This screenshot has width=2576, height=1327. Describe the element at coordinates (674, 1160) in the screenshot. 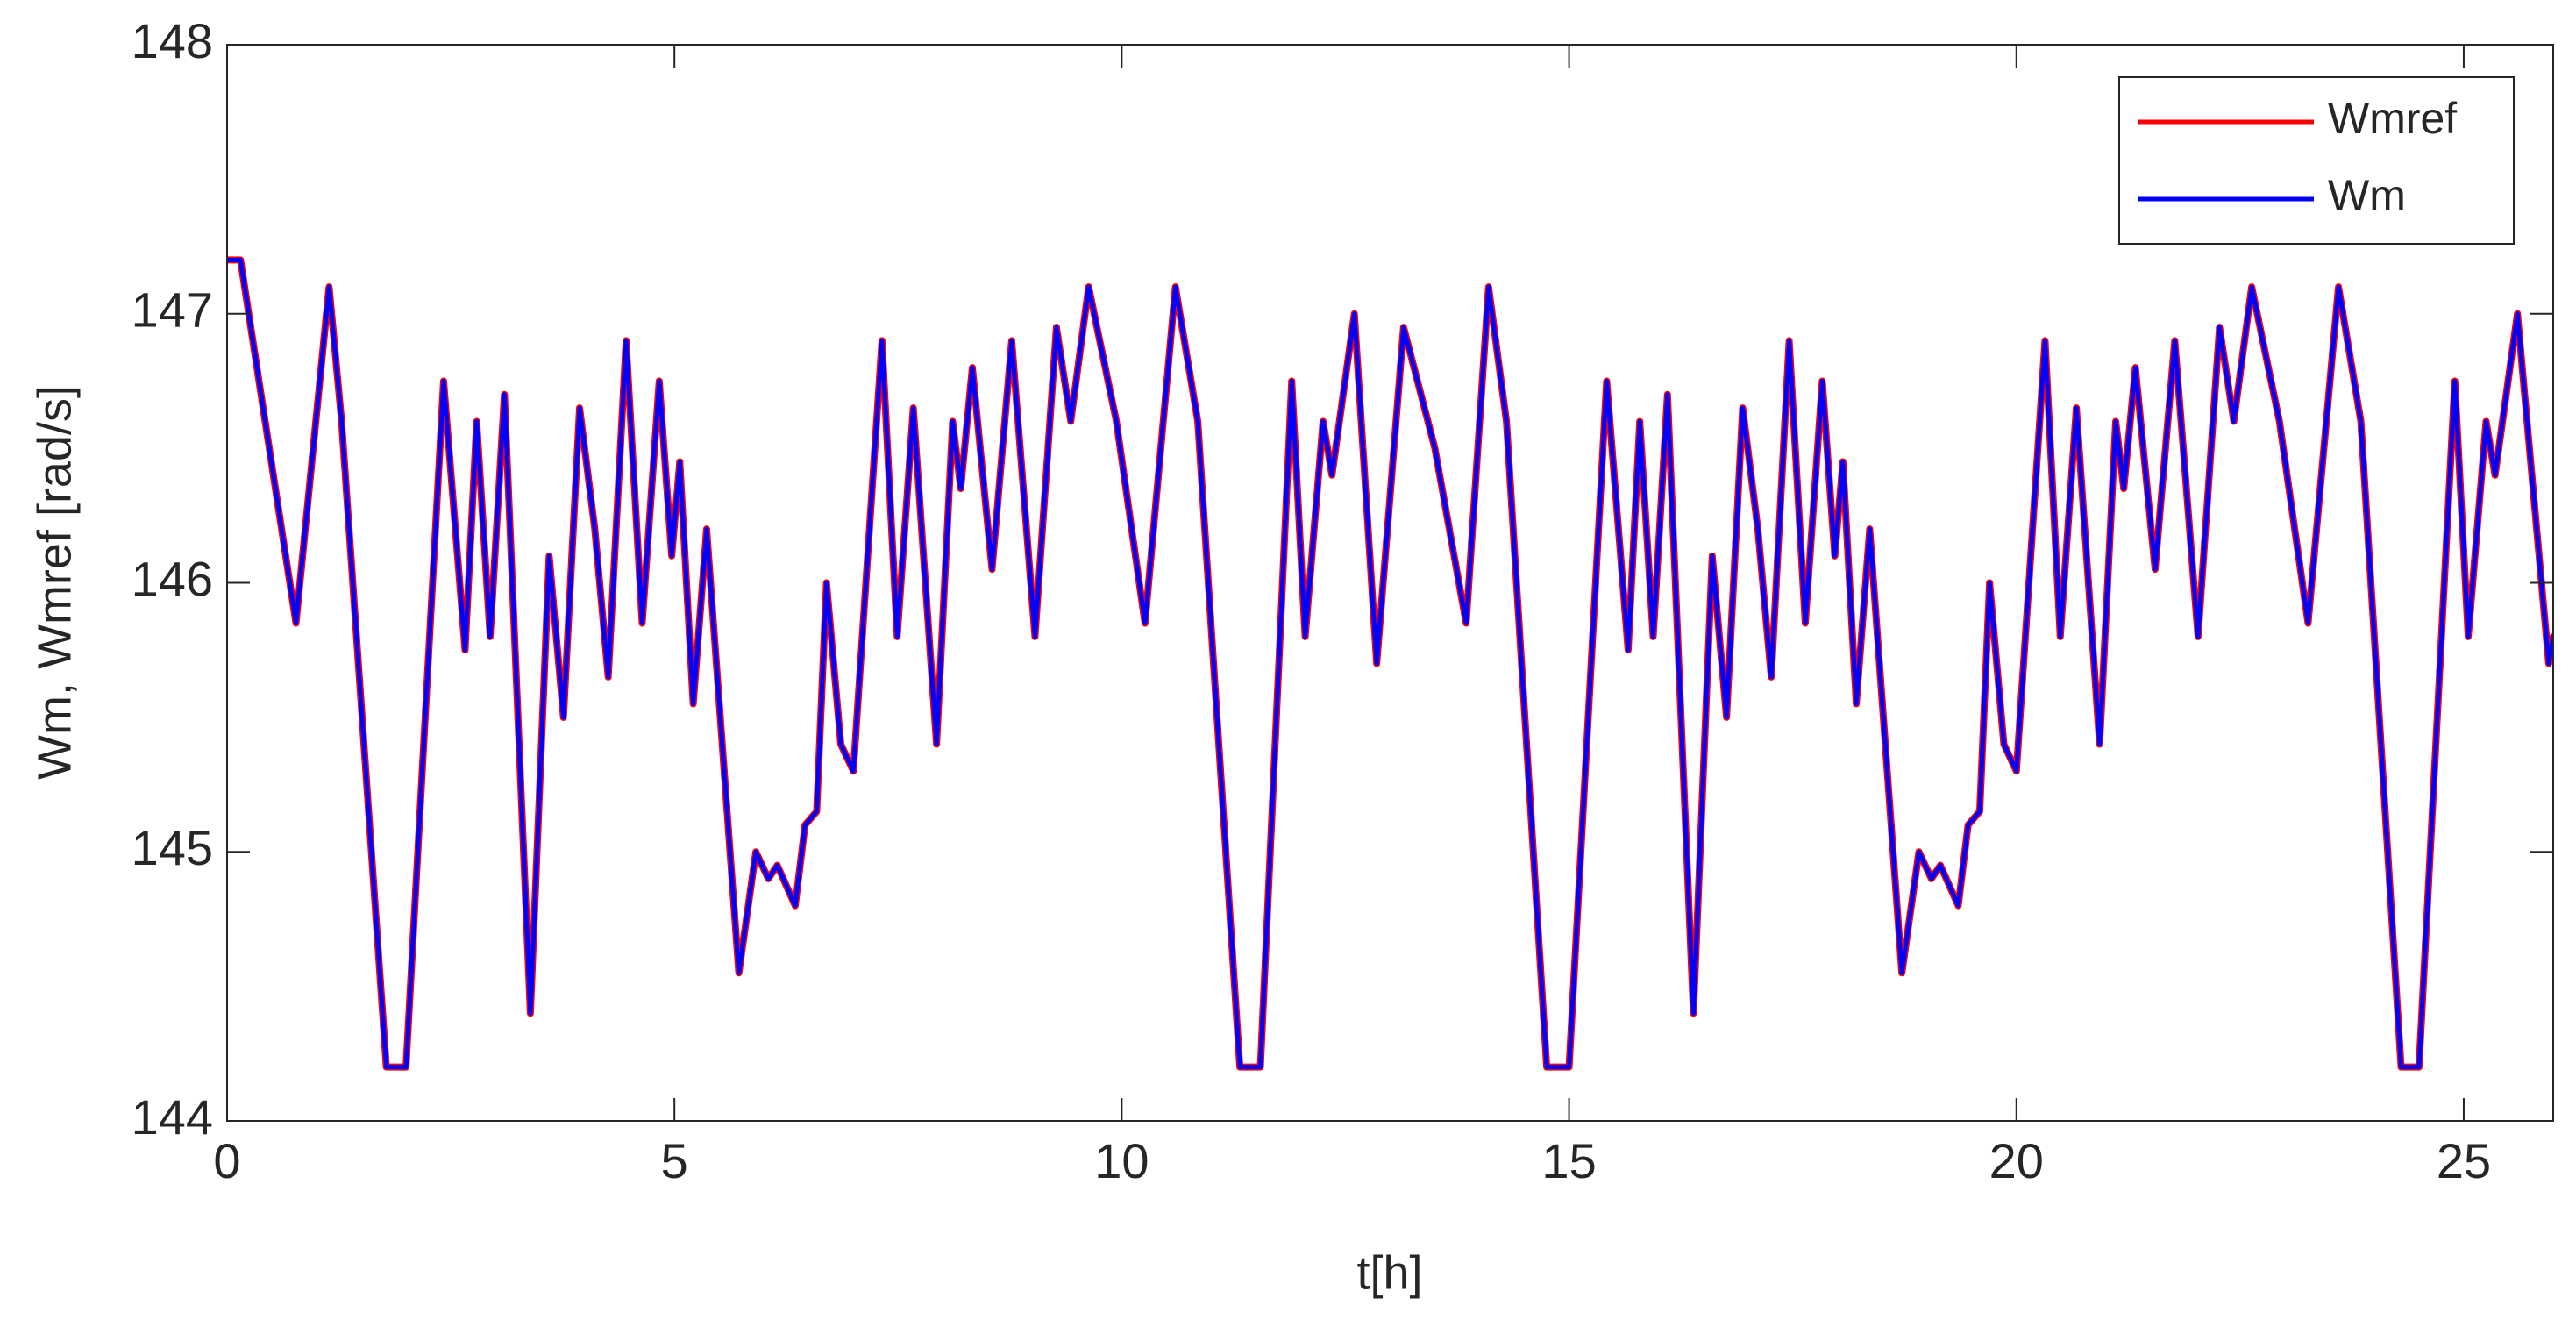

I see `x-tick-label: 5` at that location.